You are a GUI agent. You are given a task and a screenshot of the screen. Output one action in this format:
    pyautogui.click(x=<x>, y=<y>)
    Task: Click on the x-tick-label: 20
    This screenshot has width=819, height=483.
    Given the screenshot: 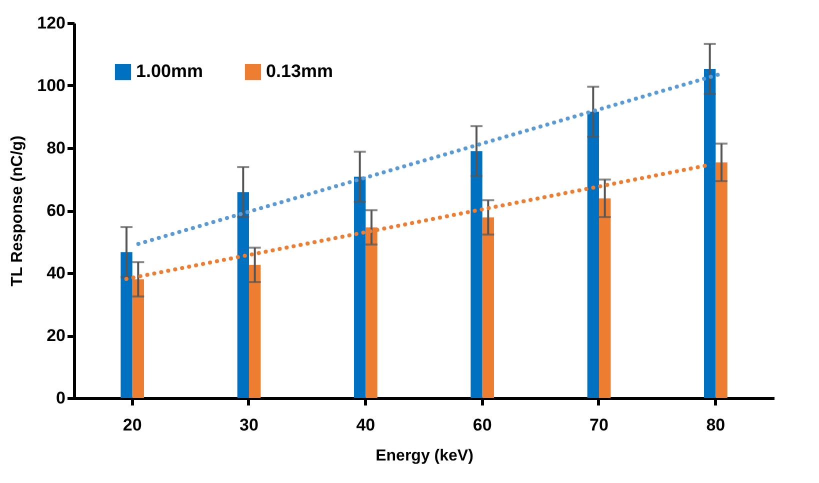 What is the action you would take?
    pyautogui.click(x=132, y=425)
    